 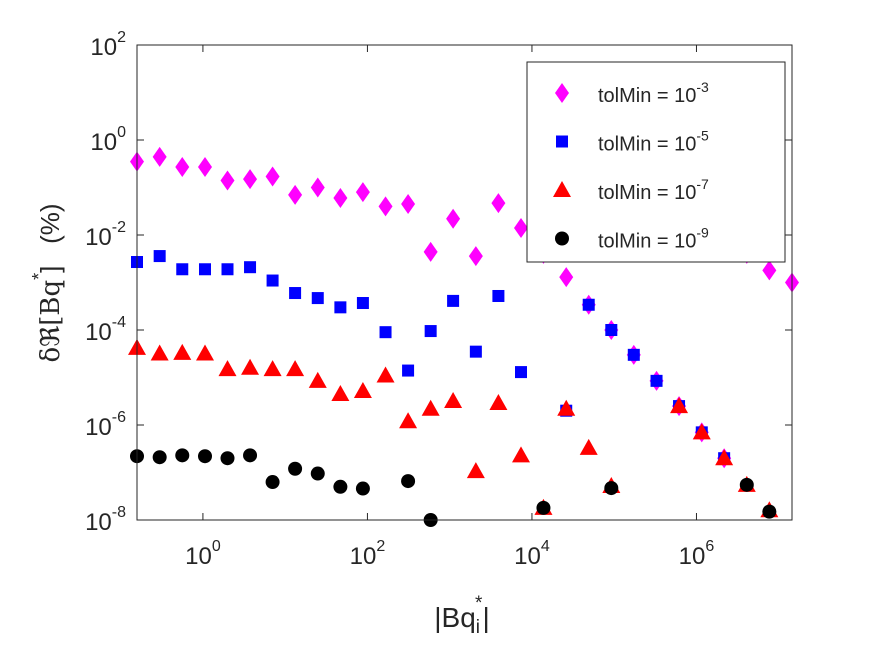 I want to click on legend-exponent: -5, so click(x=702, y=135).